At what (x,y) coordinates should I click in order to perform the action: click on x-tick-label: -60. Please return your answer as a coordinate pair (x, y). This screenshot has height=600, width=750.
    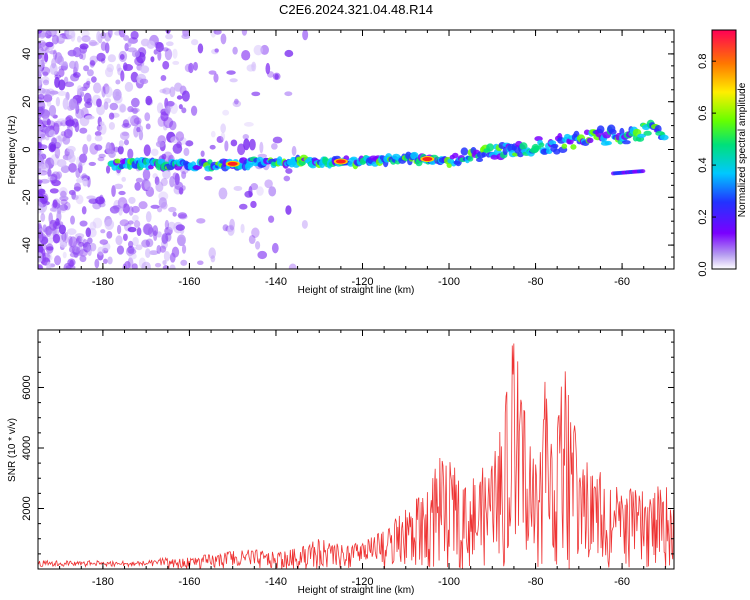
    Looking at the image, I should click on (622, 282).